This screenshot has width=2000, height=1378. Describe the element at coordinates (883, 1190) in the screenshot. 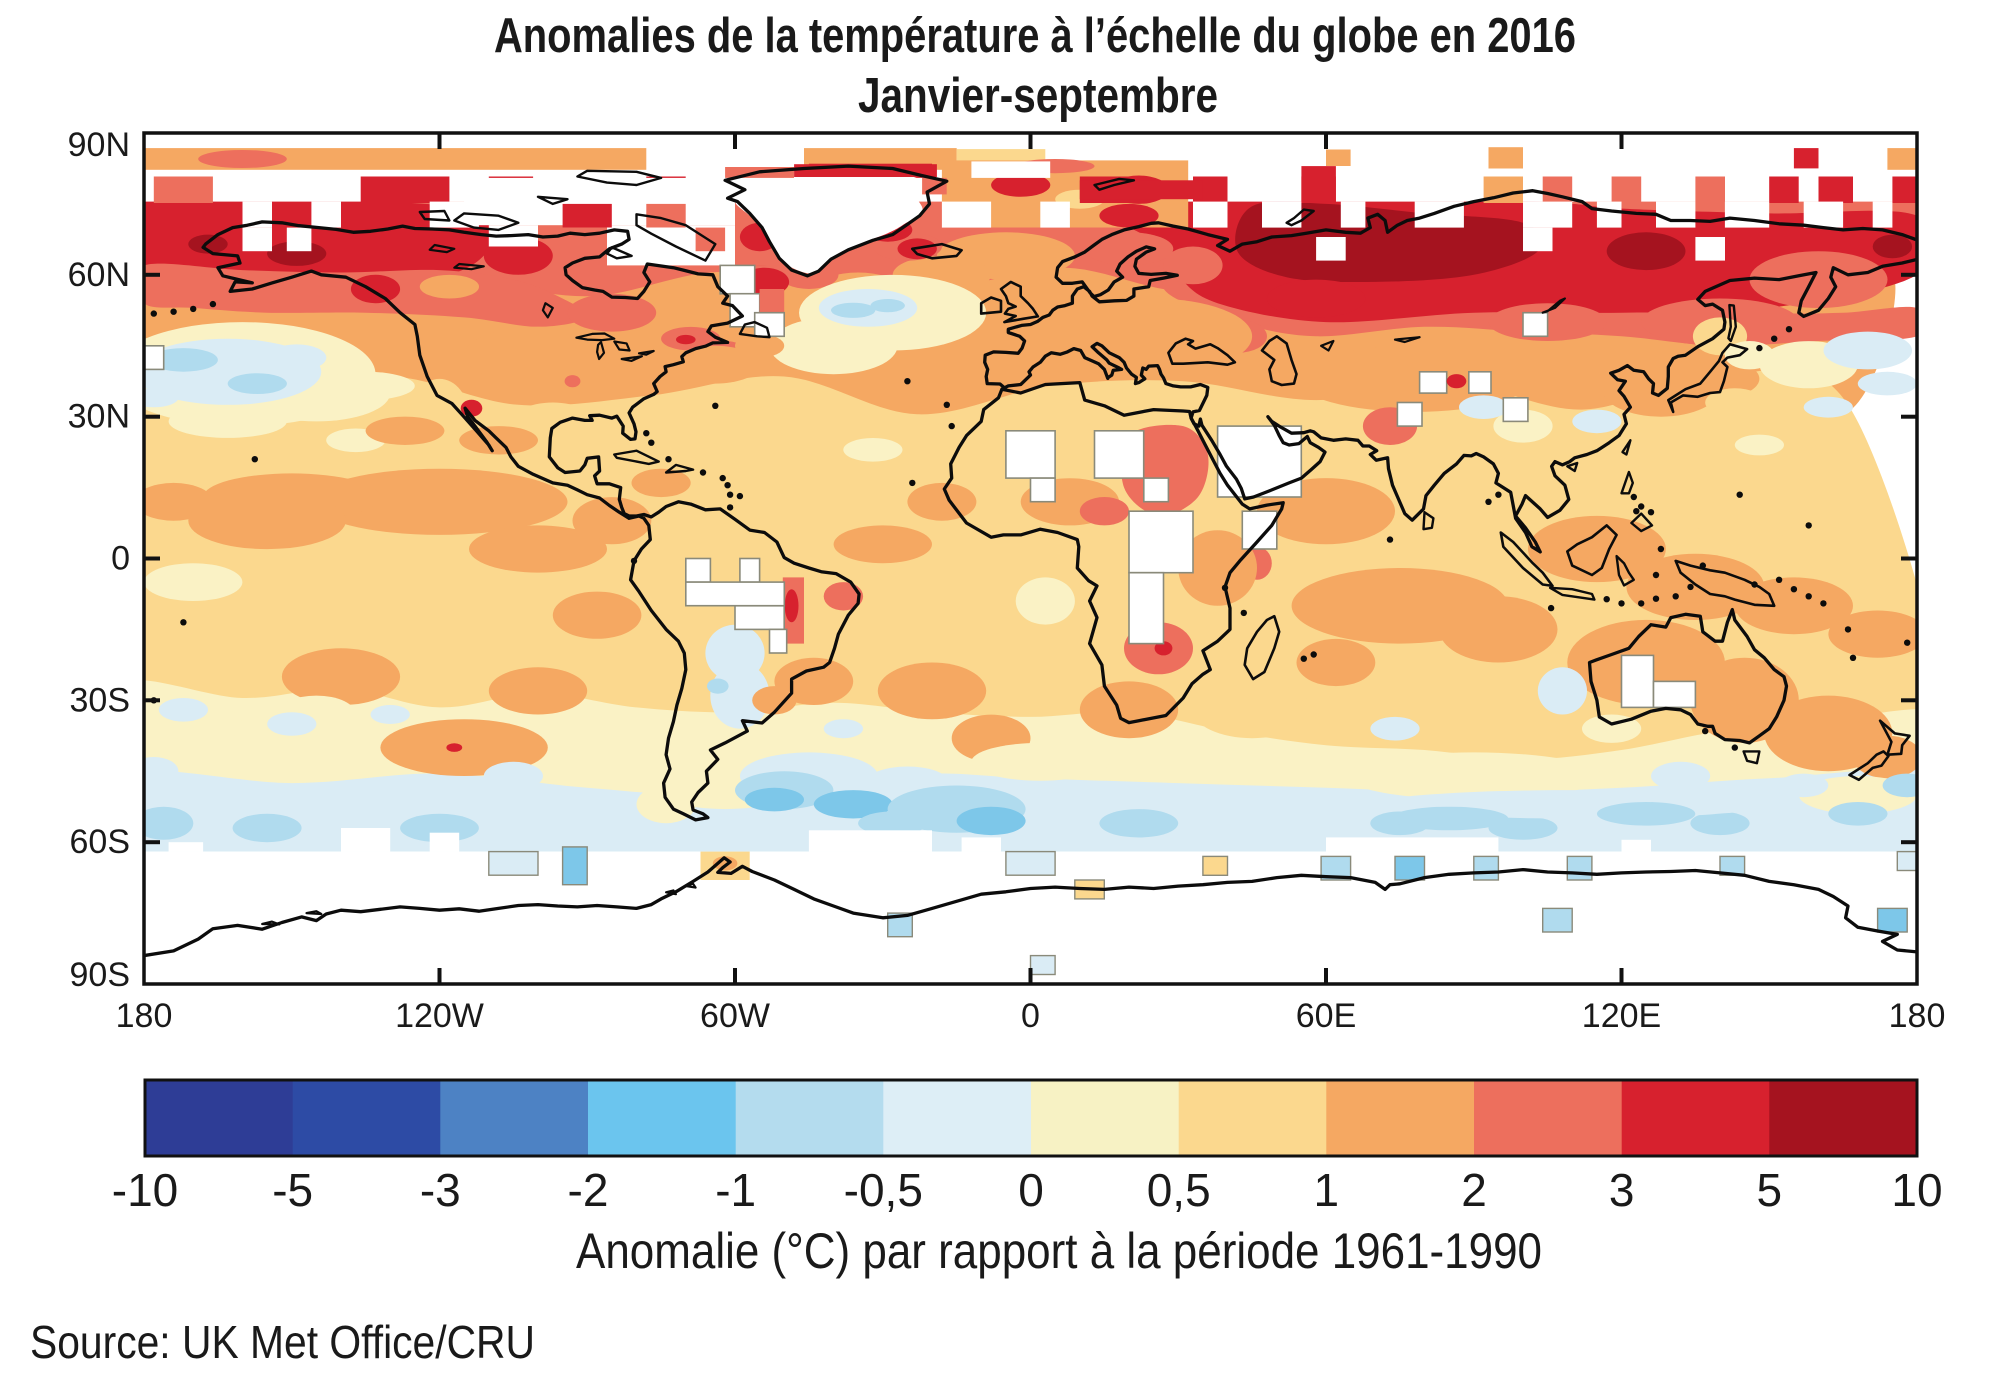

I see `svg-text: -0,5` at that location.